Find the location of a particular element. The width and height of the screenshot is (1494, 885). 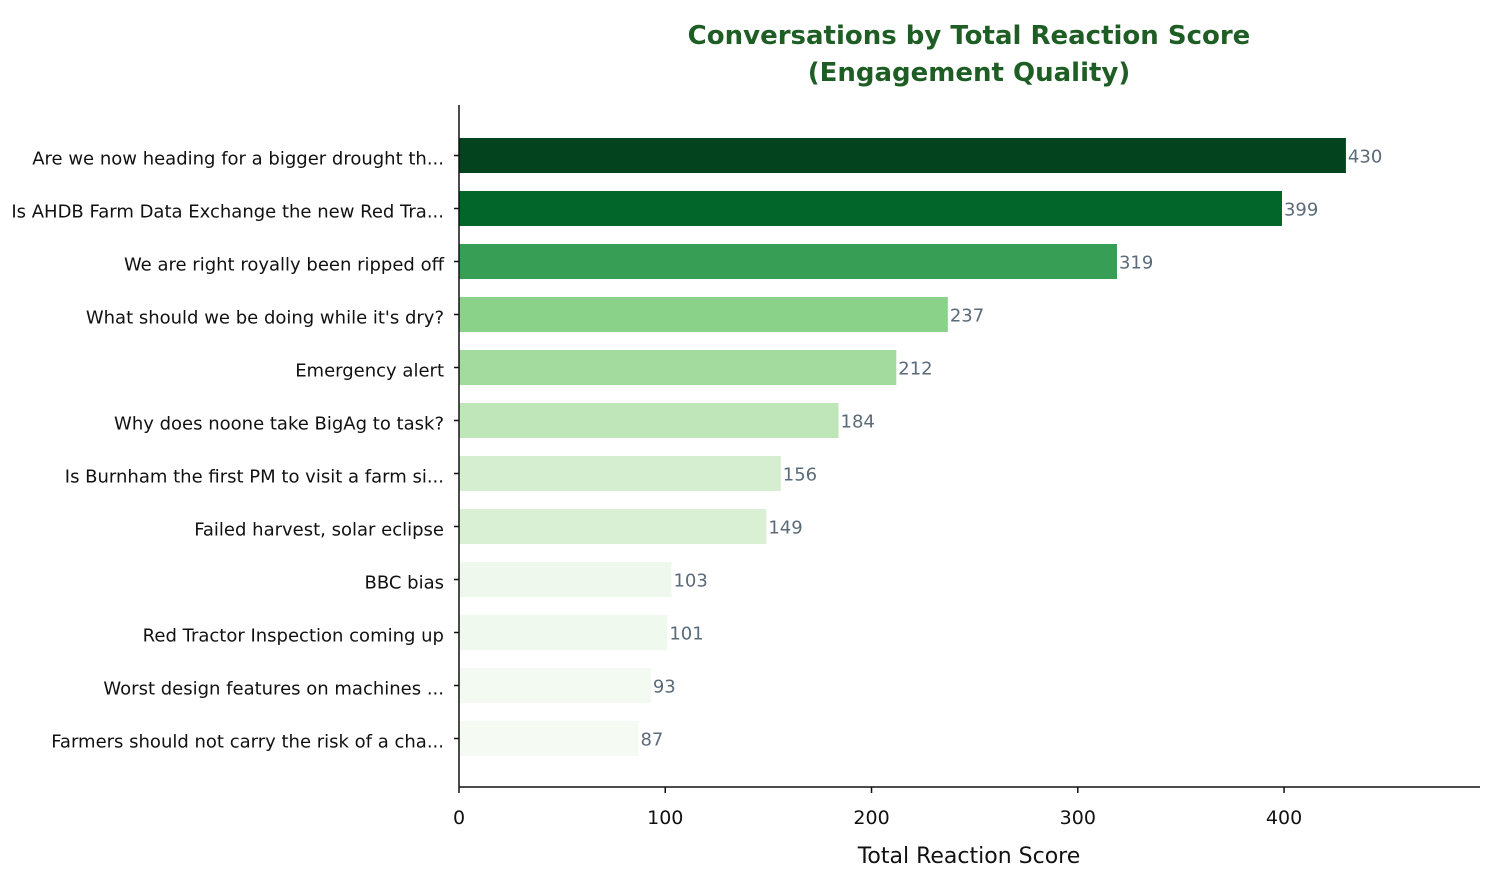

value-label-6: 156 is located at coordinates (800, 475).